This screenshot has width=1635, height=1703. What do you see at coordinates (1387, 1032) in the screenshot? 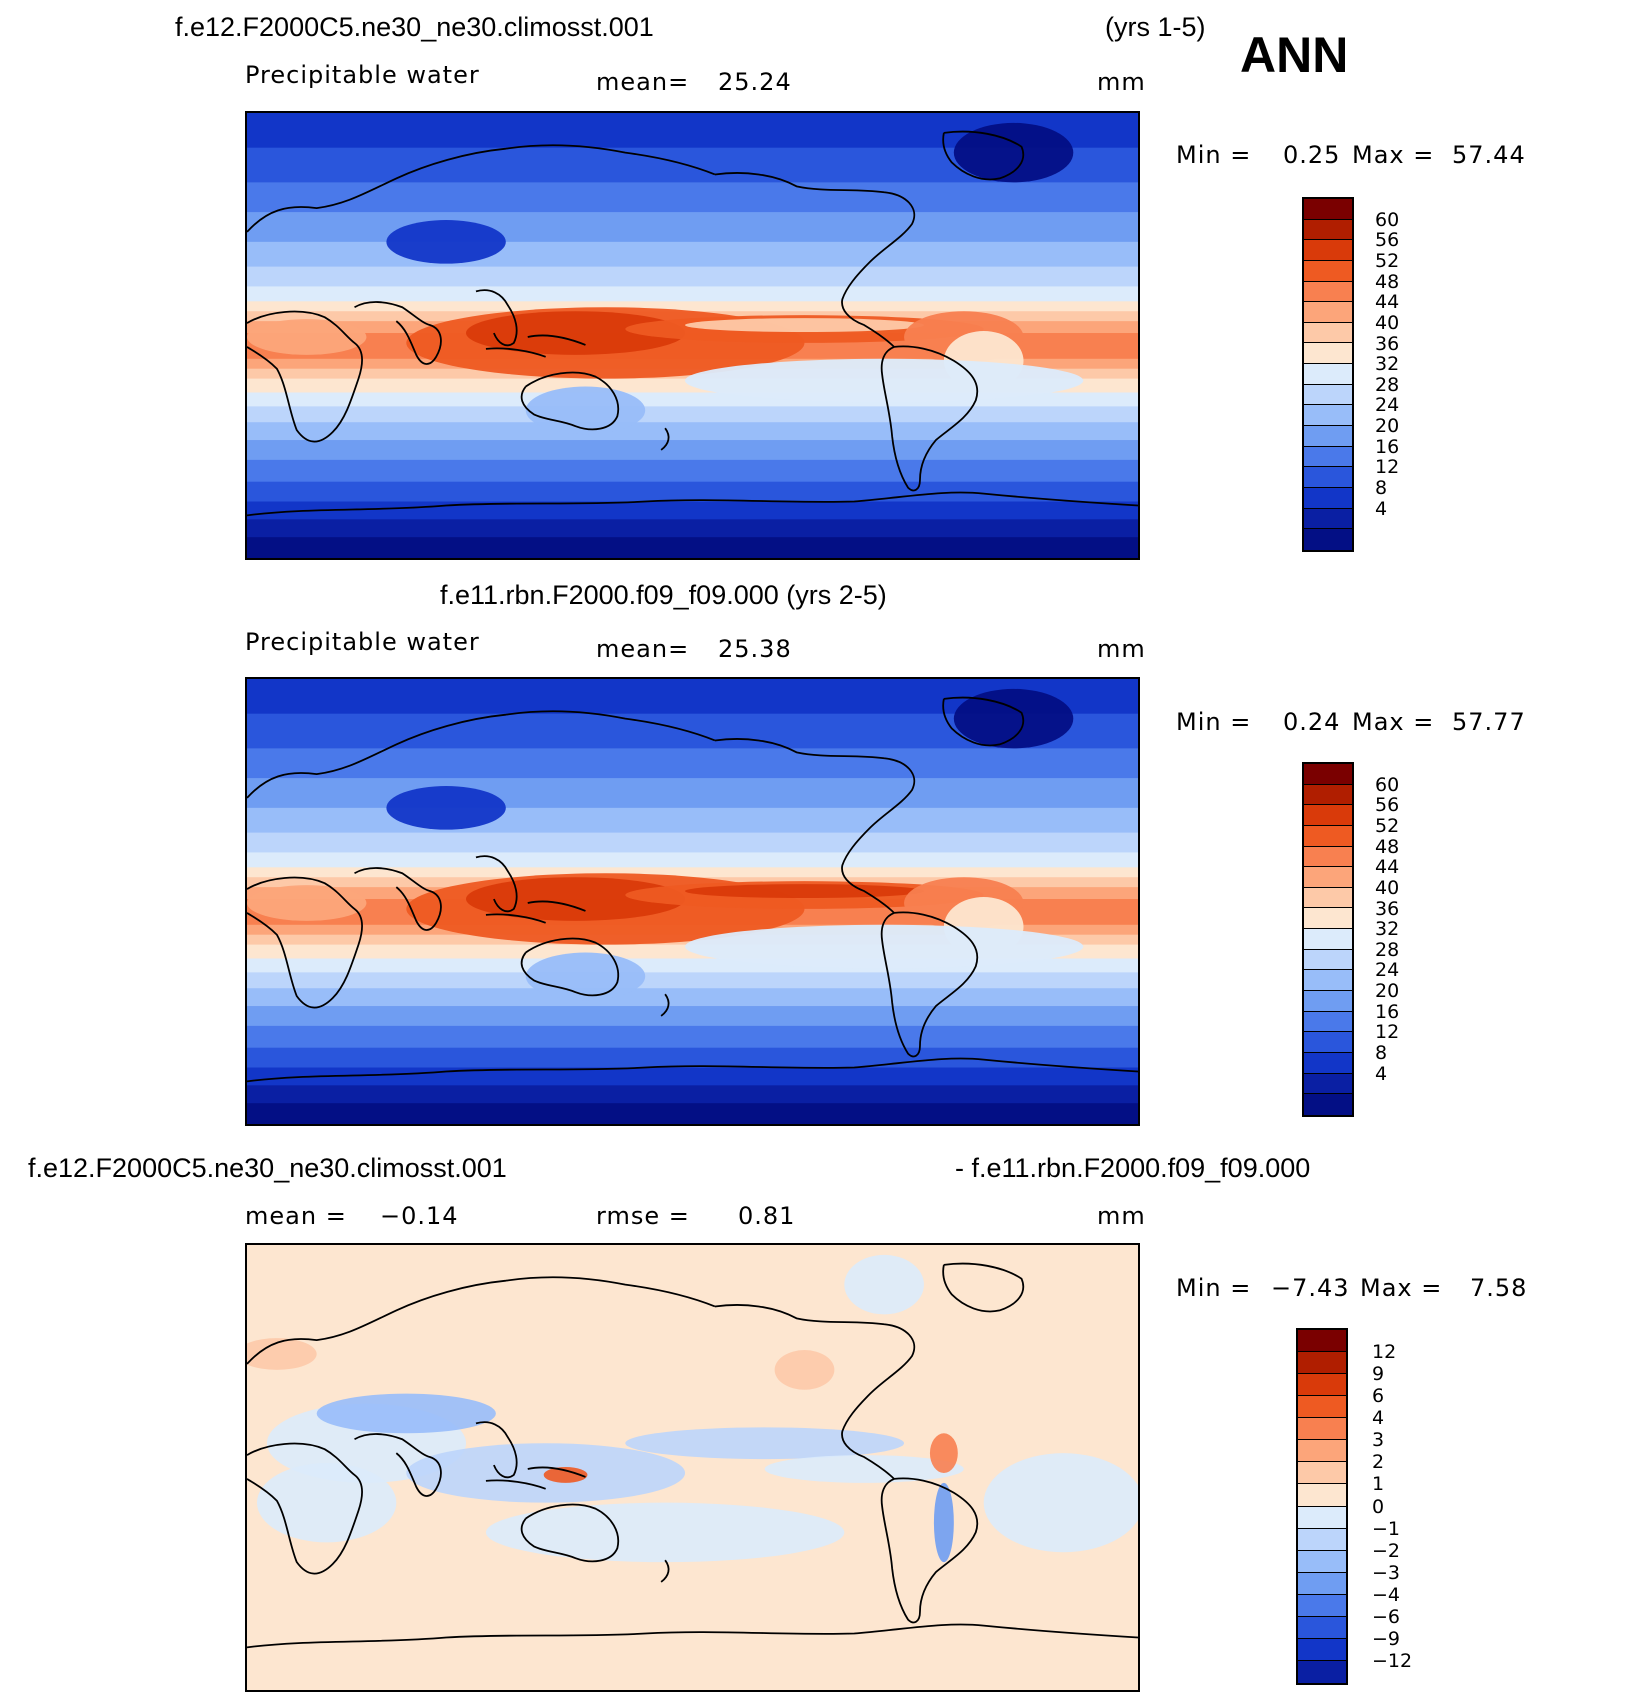
I see `colorbar-label: 12` at bounding box center [1387, 1032].